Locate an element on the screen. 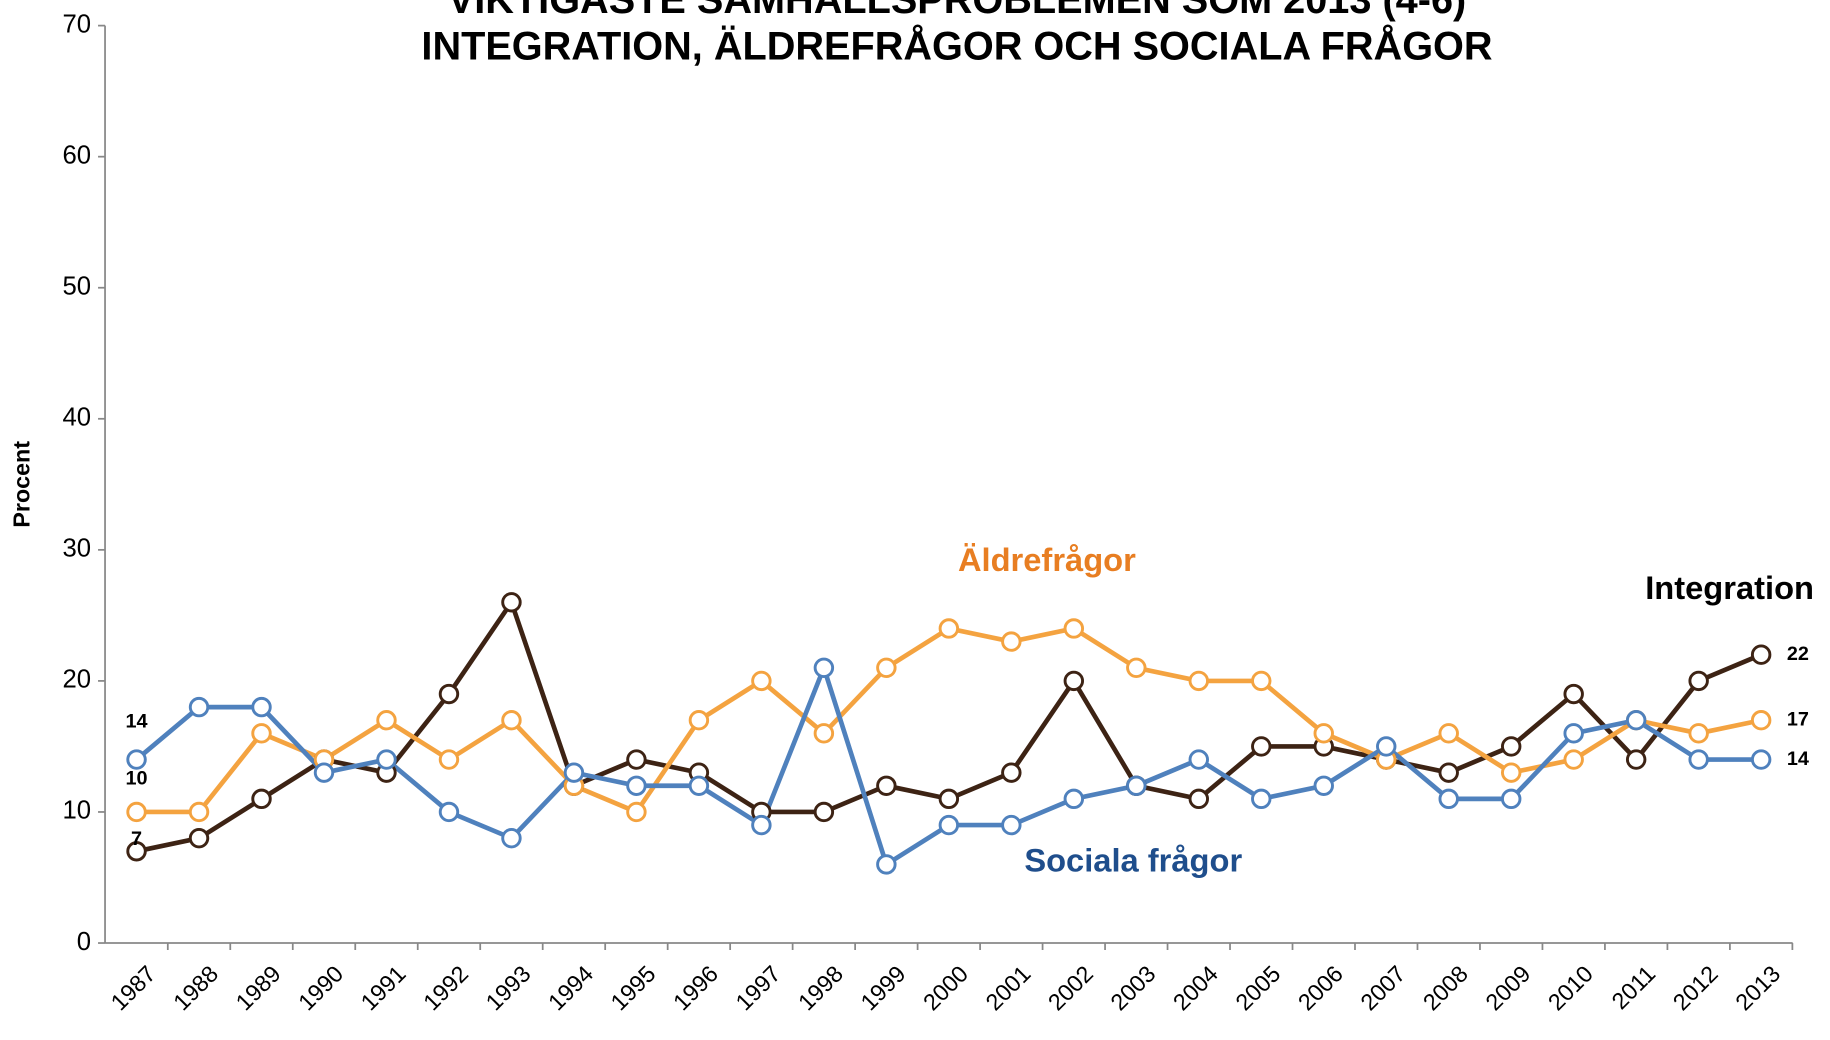 The width and height of the screenshot is (1830, 1040). data-label: 10 is located at coordinates (137, 779).